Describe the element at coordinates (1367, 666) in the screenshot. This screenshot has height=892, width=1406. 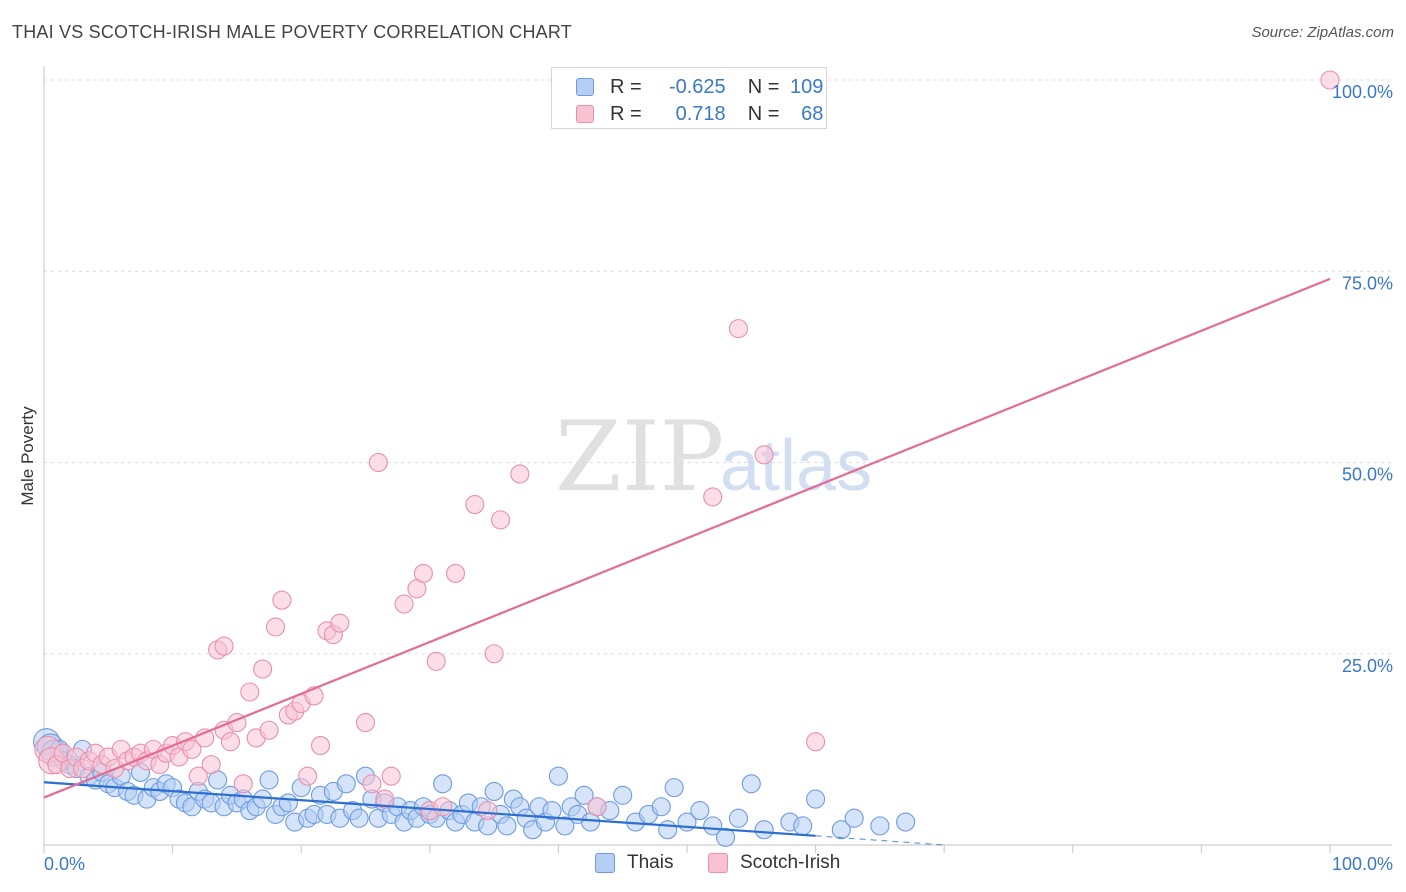
I see `y-tick-label-25: 25.0%` at that location.